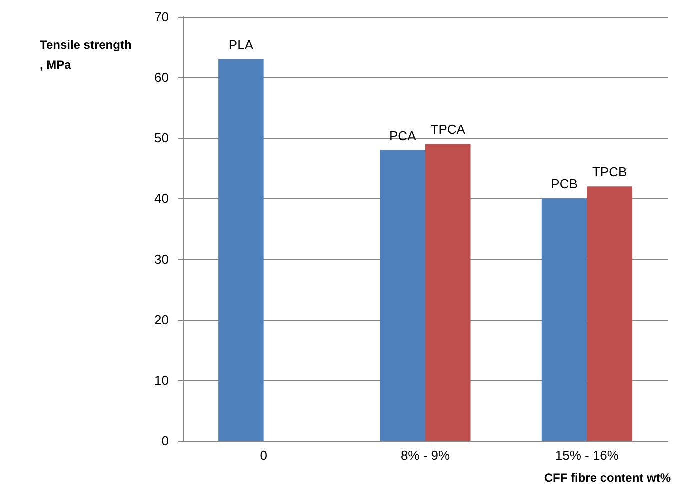 The width and height of the screenshot is (683, 498). I want to click on y-tick-label: 40, so click(161, 198).